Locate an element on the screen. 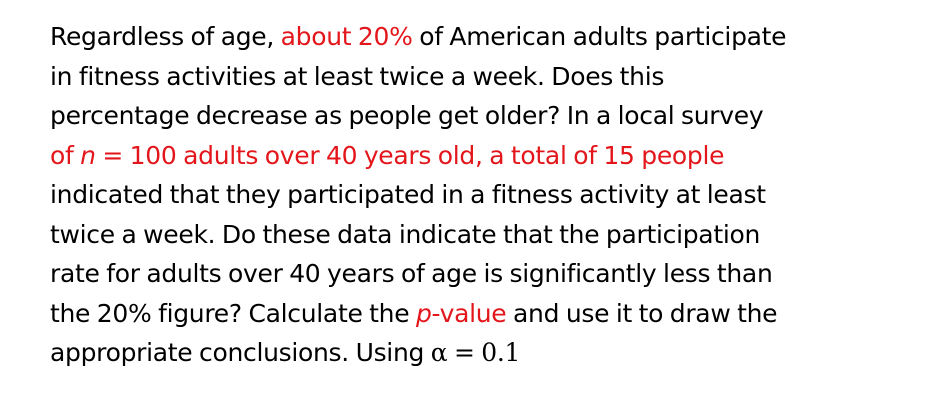 Image resolution: width=949 pixels, height=414 pixels. p-variable: p is located at coordinates (423, 313).